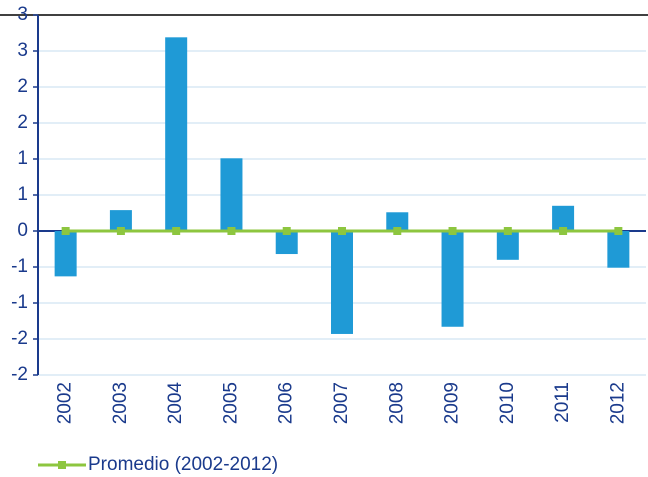 Image resolution: width=648 pixels, height=477 pixels. Describe the element at coordinates (22, 230) in the screenshot. I see `y-tick-label: 0` at that location.